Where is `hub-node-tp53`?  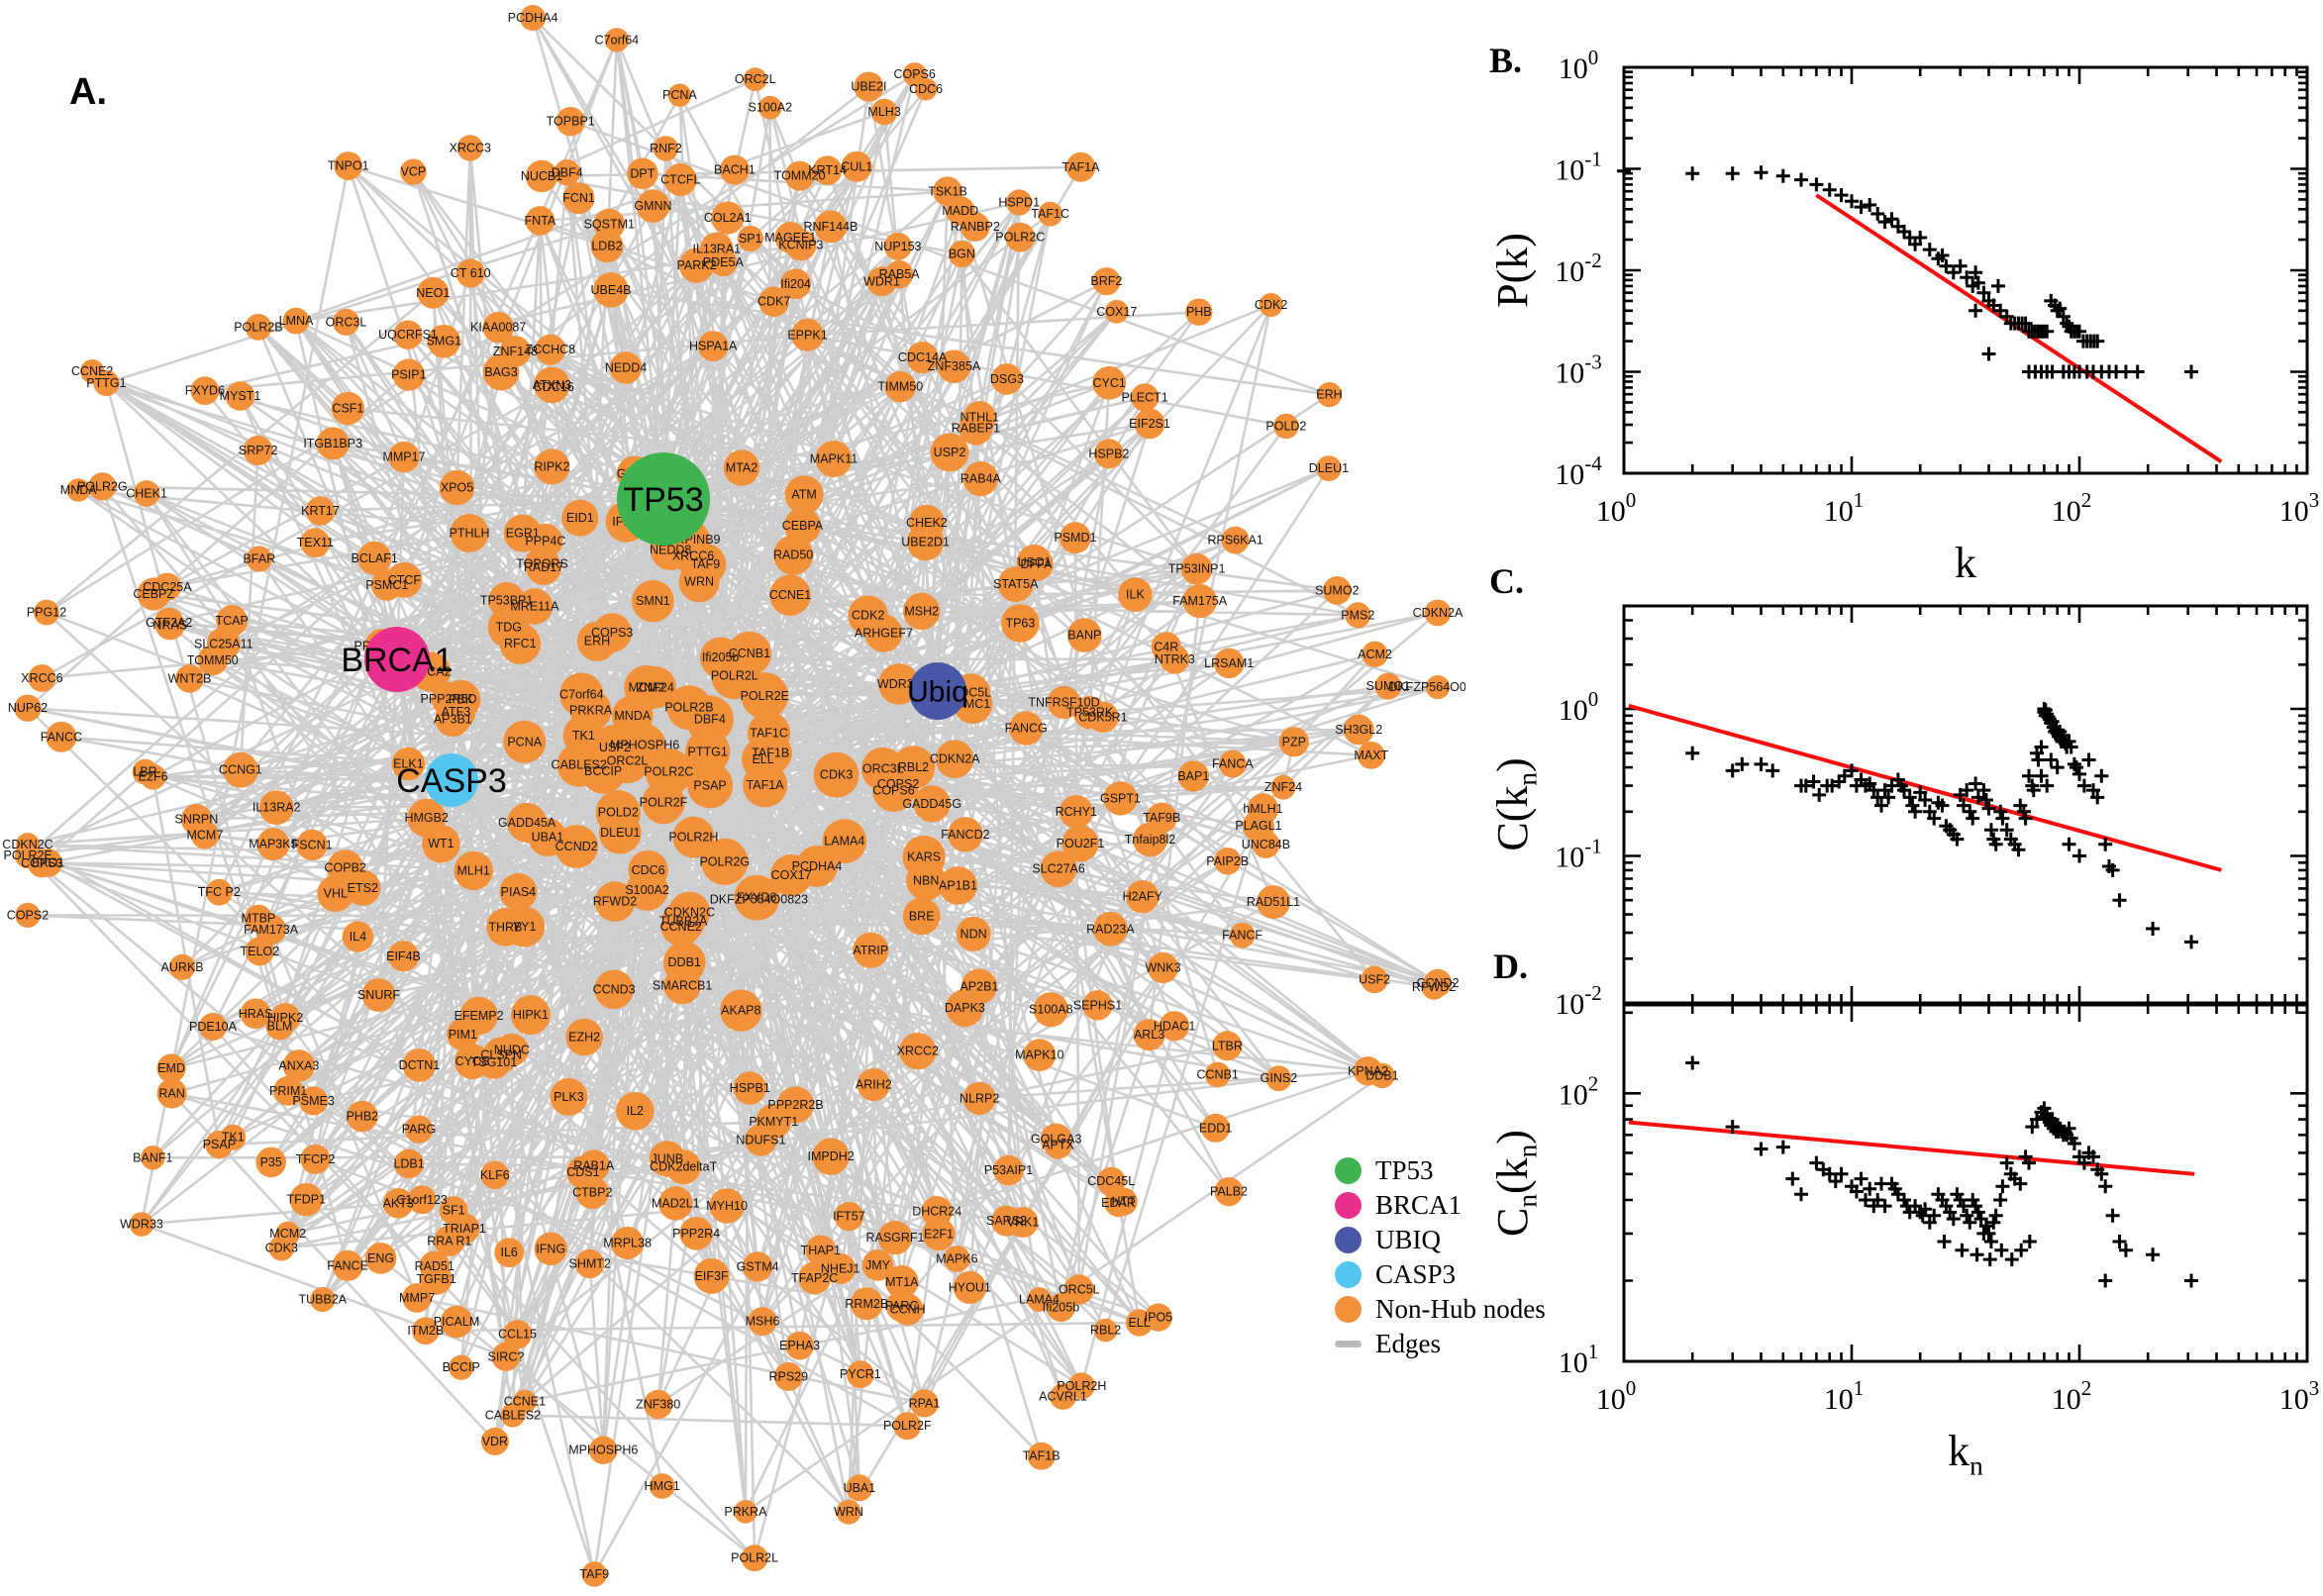
hub-node-tp53 is located at coordinates (663, 499).